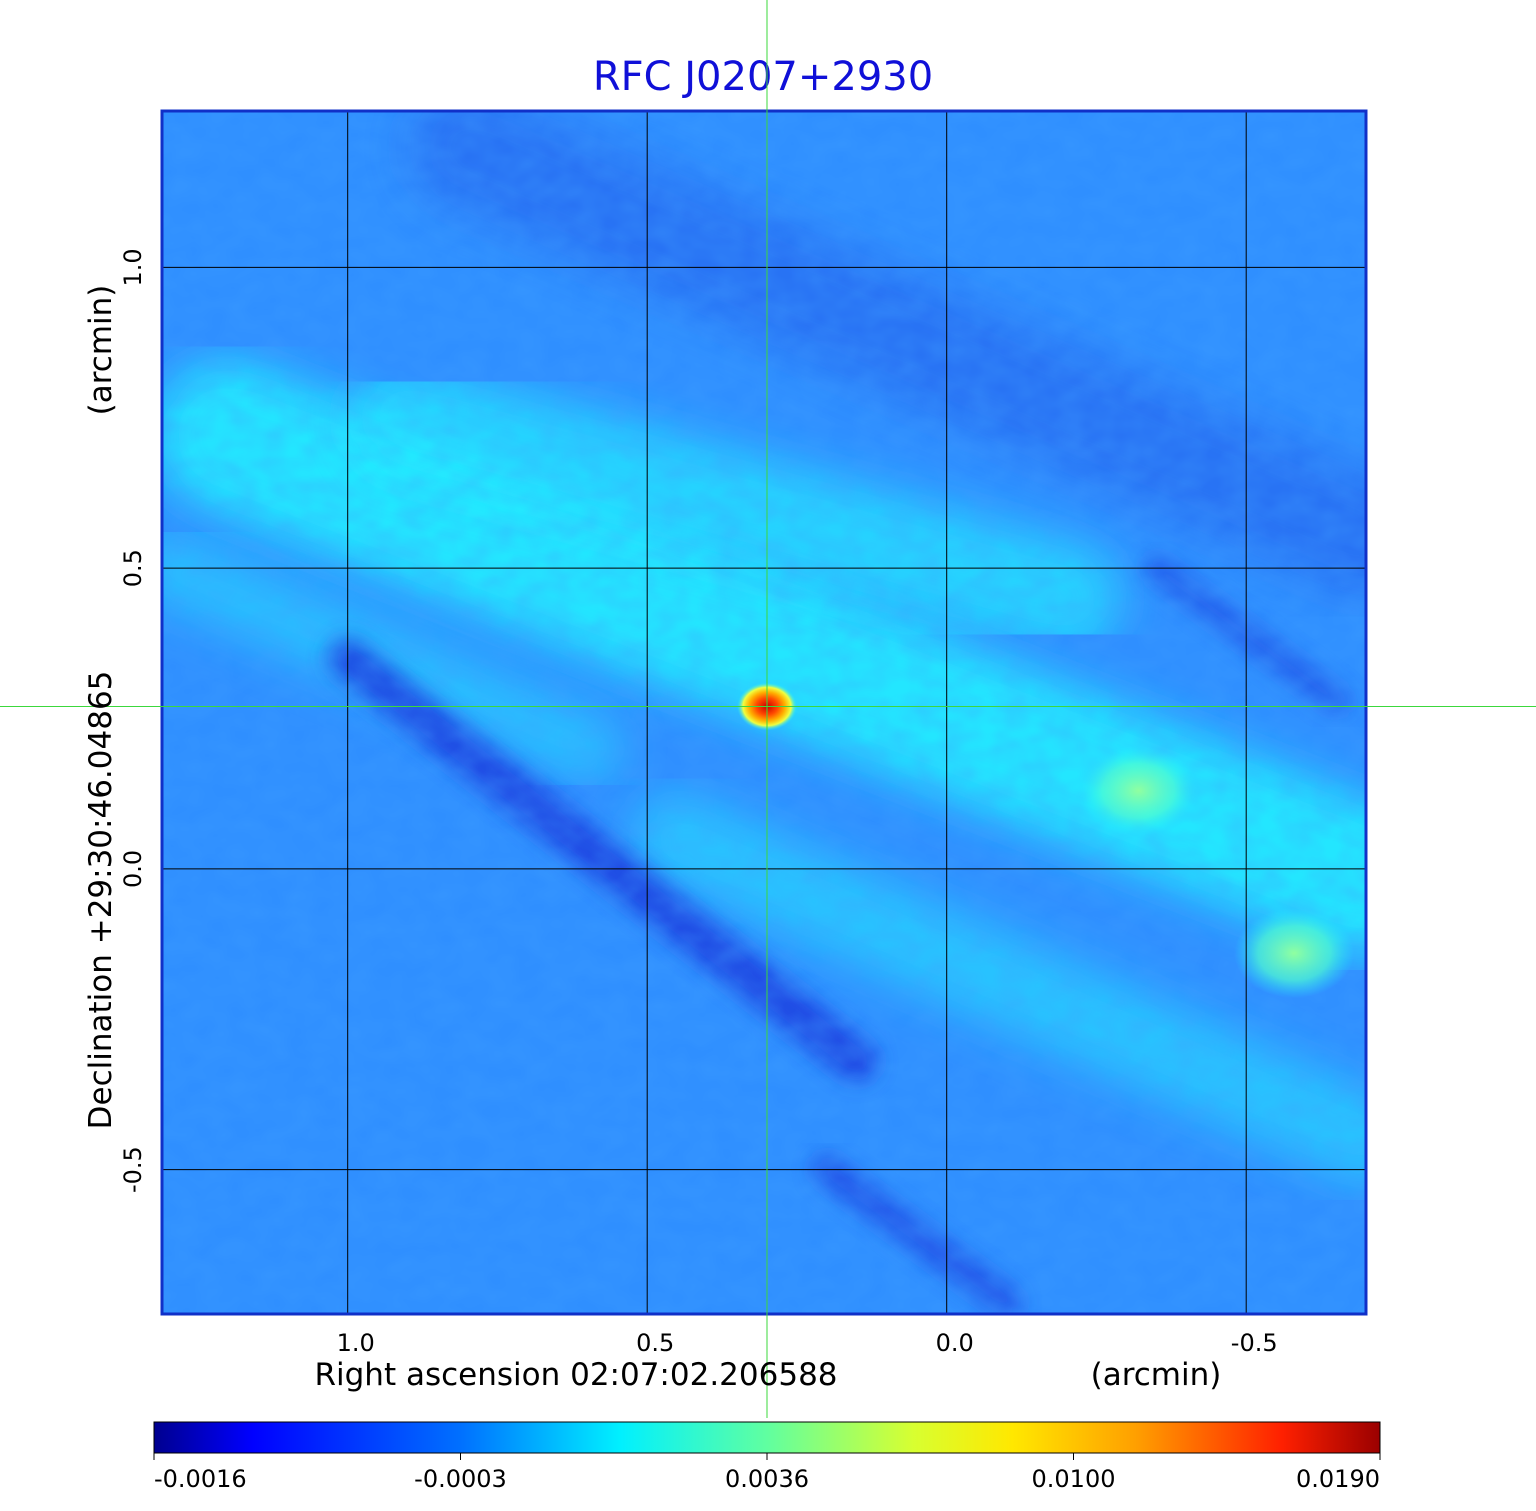  What do you see at coordinates (955, 1343) in the screenshot?
I see `x-tick-label: 0.0` at bounding box center [955, 1343].